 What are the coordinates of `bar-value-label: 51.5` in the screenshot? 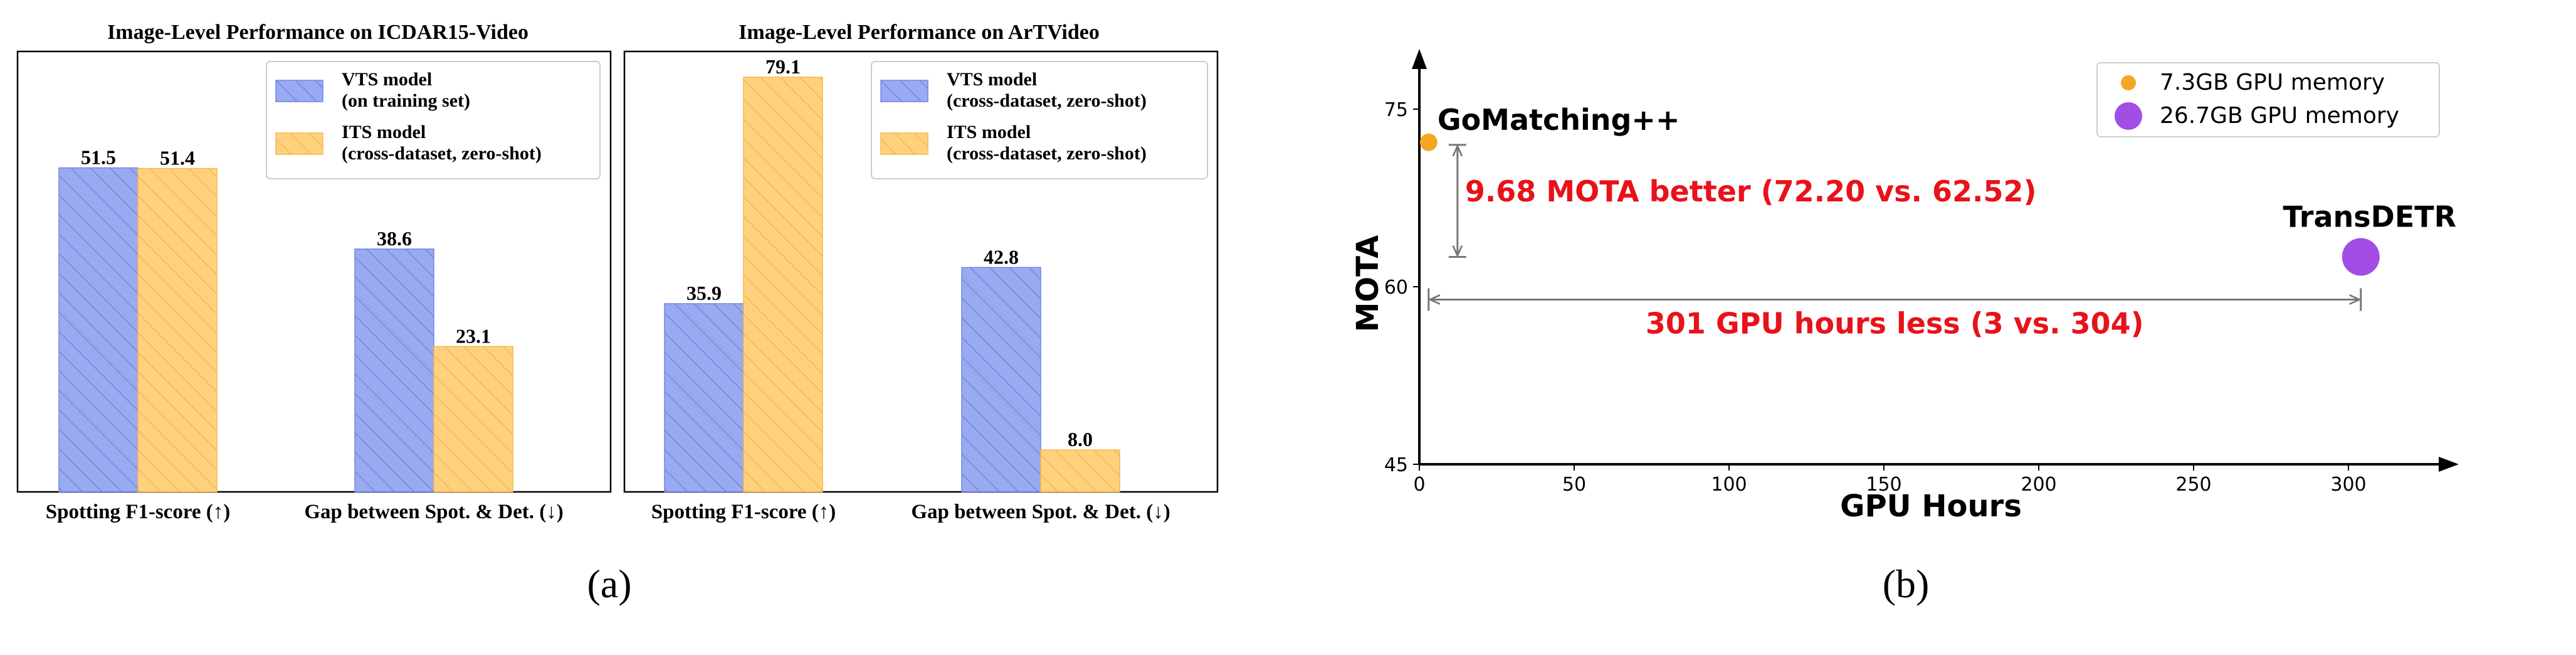 It's located at (98, 157).